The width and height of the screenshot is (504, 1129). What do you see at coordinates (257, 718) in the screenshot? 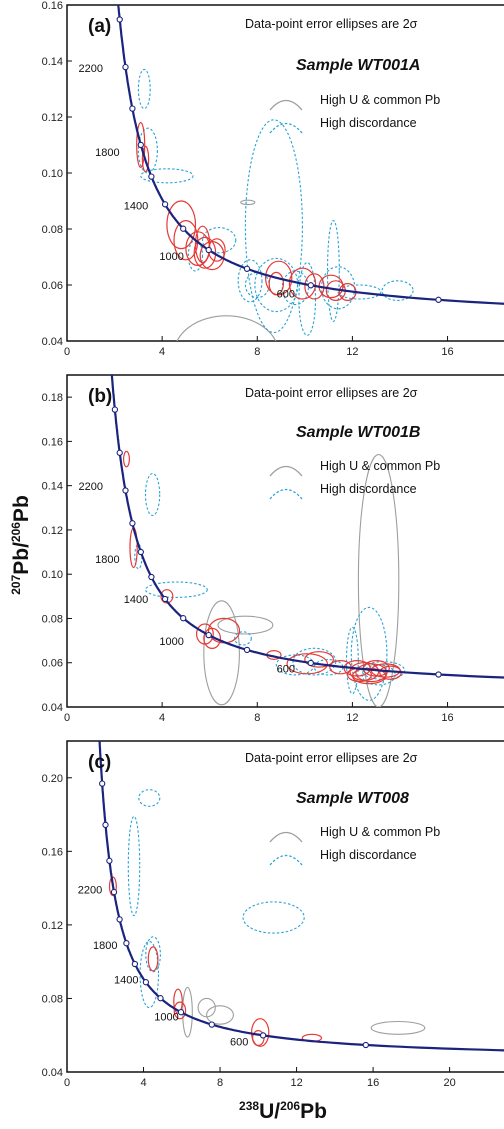
I see `x-tick-label: 8` at bounding box center [257, 718].